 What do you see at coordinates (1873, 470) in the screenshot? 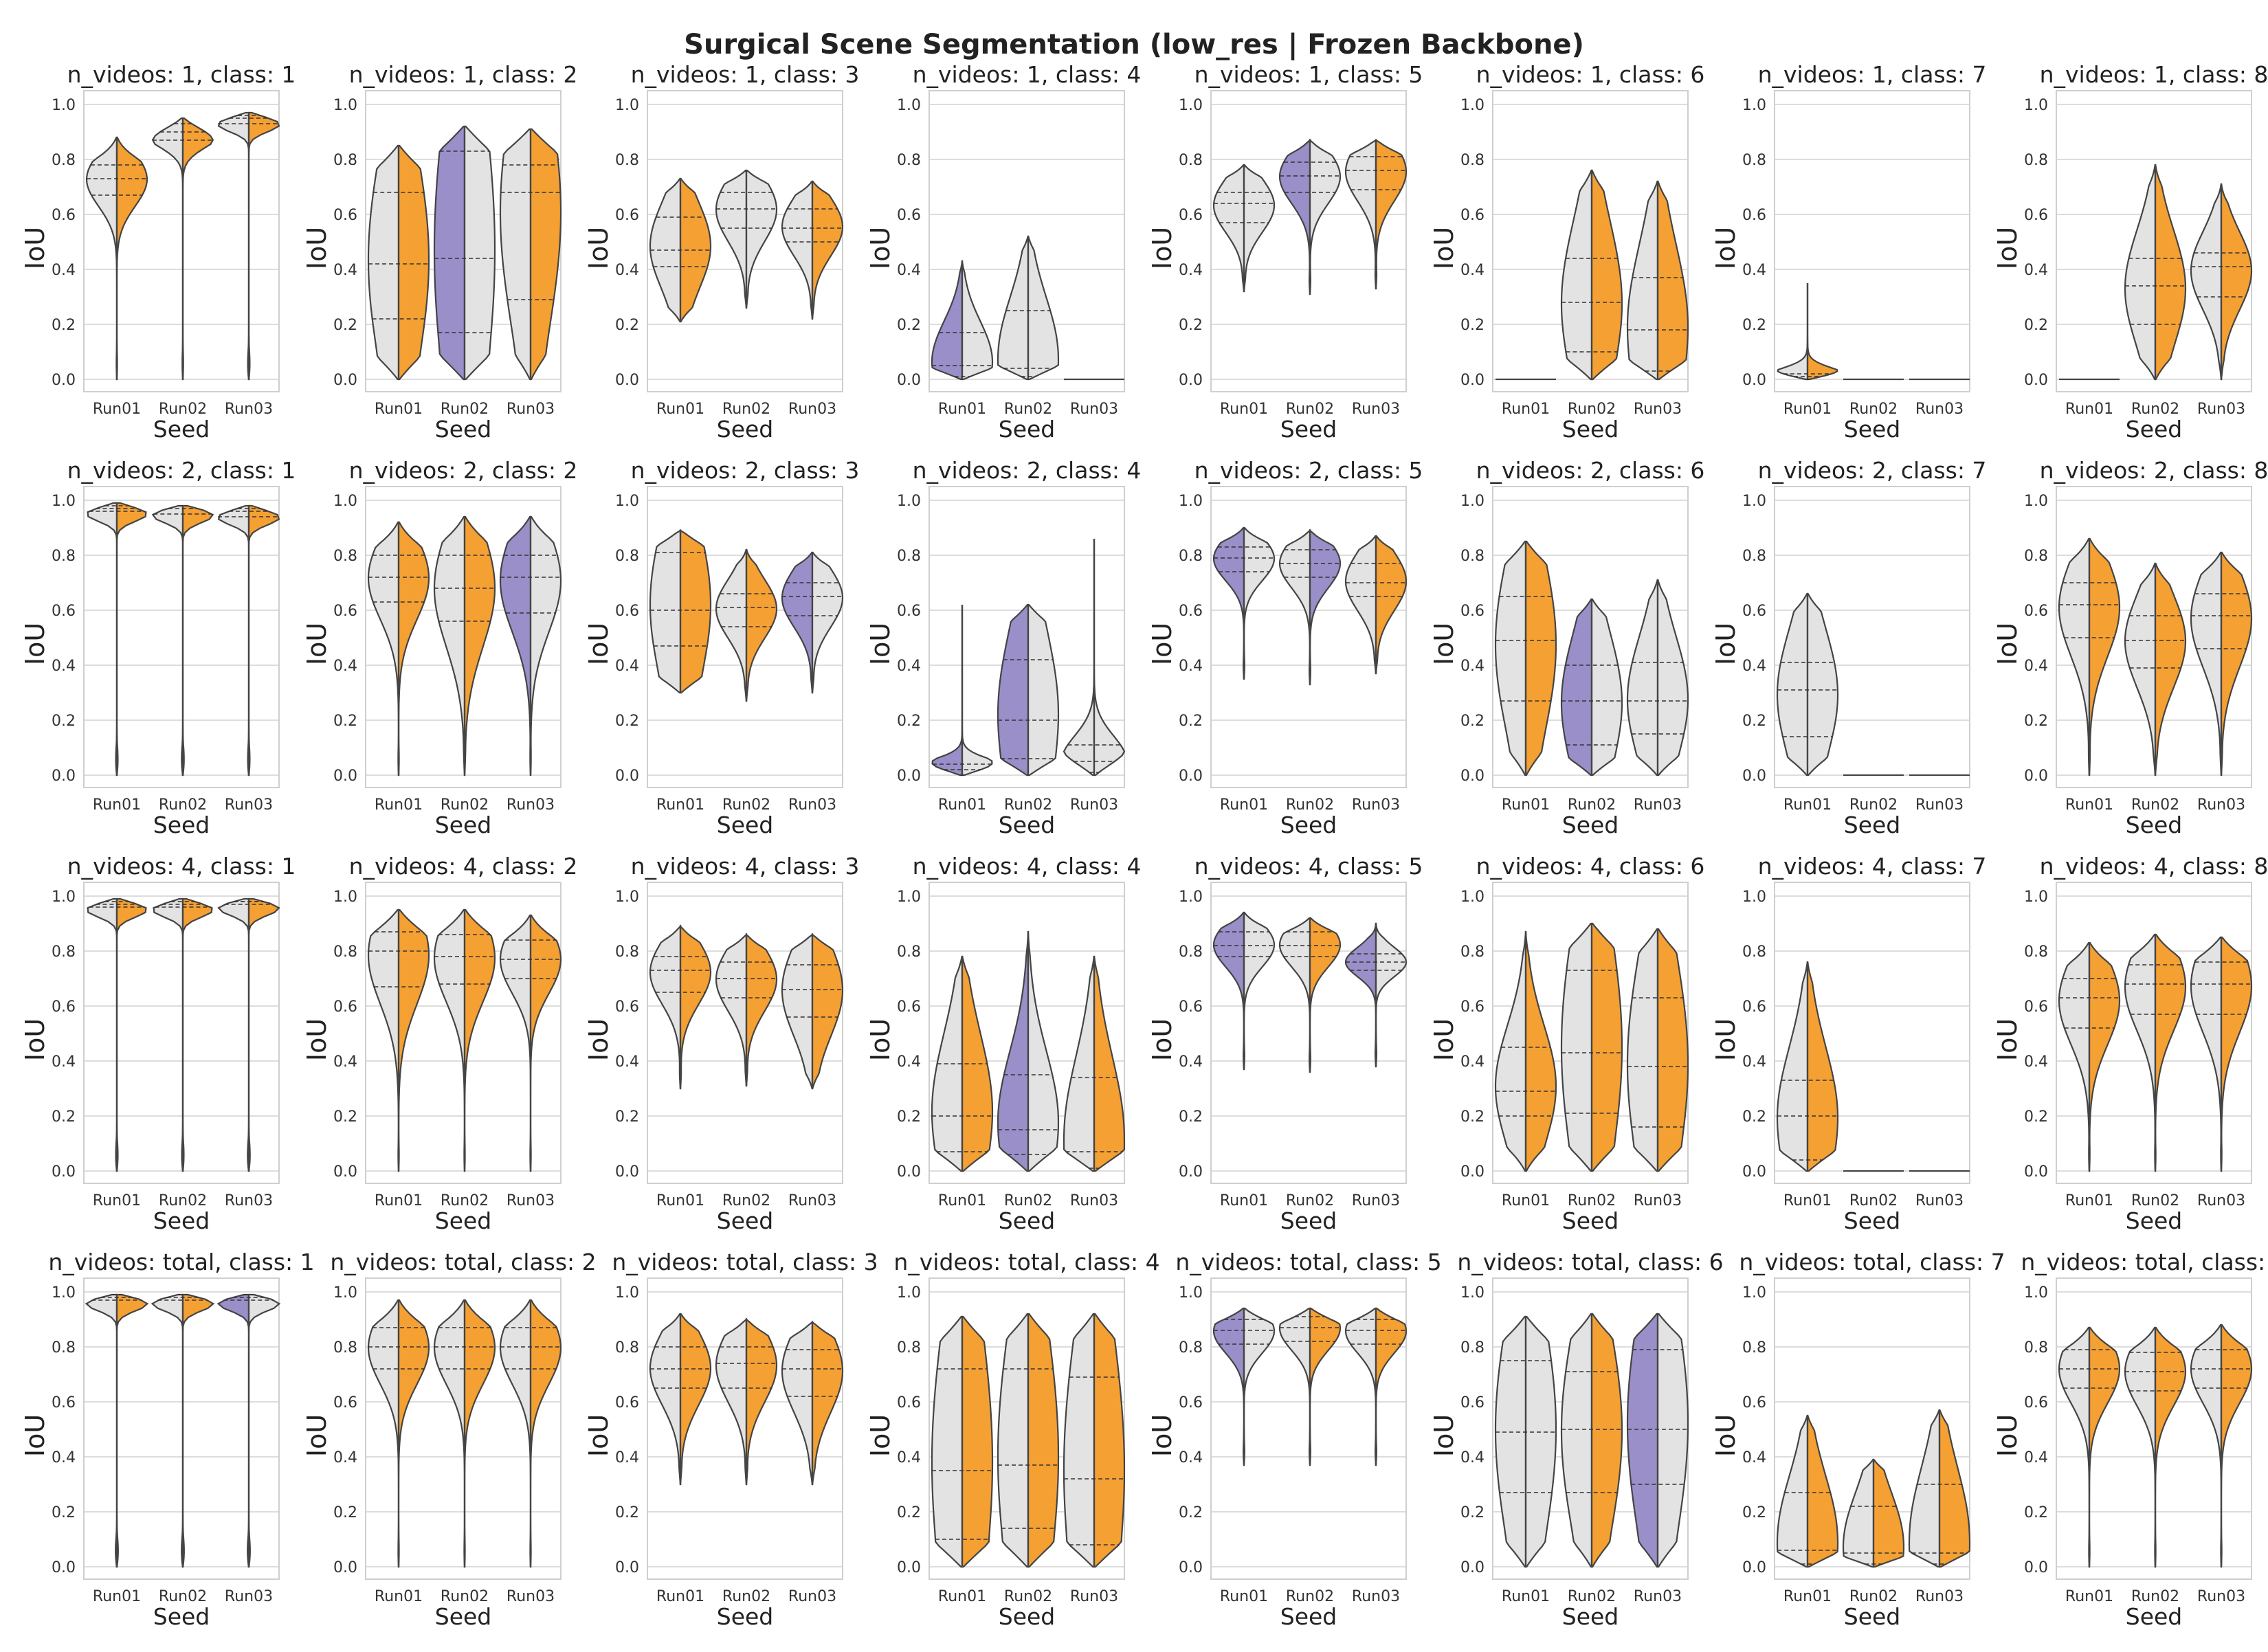
I see `panel-title: n_videos: 2, class: 7` at bounding box center [1873, 470].